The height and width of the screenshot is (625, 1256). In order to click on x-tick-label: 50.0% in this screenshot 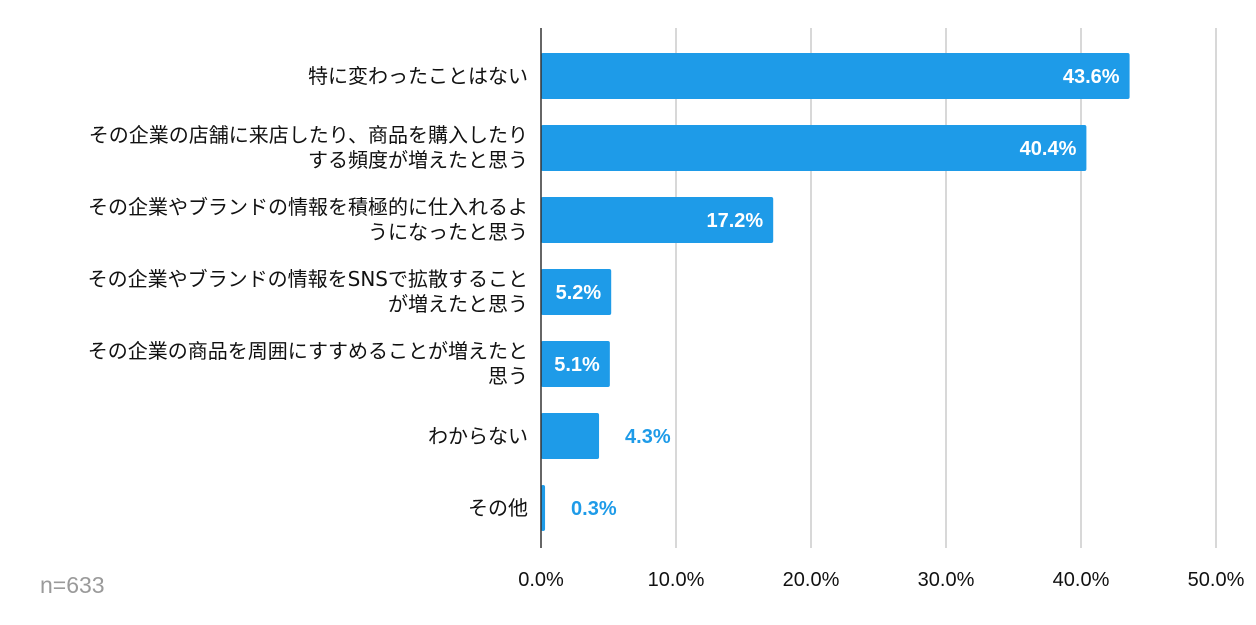, I will do `click(1216, 580)`.